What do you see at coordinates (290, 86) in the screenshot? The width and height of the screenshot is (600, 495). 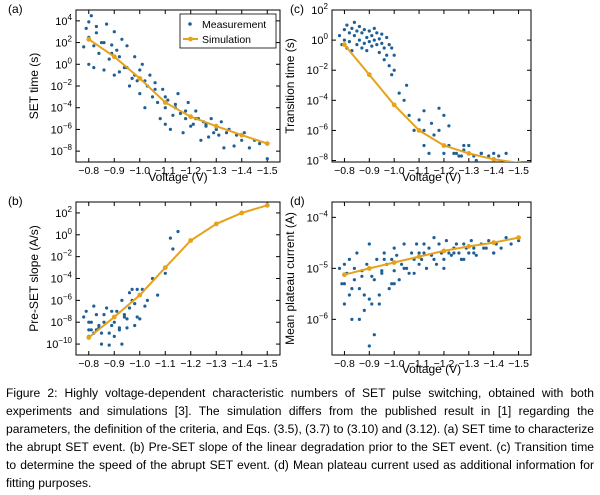 I see `y-axis-label: Transition time (s)` at bounding box center [290, 86].